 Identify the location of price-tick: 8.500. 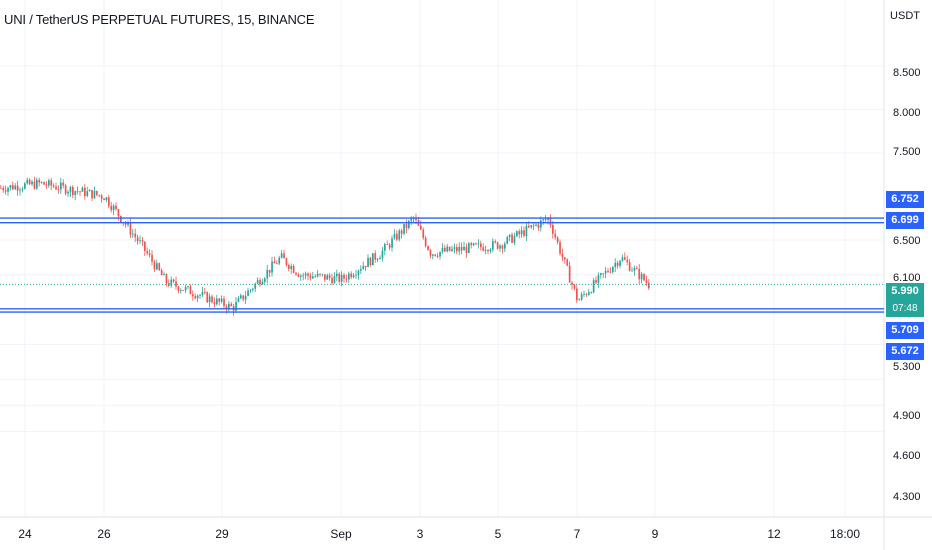
(907, 73).